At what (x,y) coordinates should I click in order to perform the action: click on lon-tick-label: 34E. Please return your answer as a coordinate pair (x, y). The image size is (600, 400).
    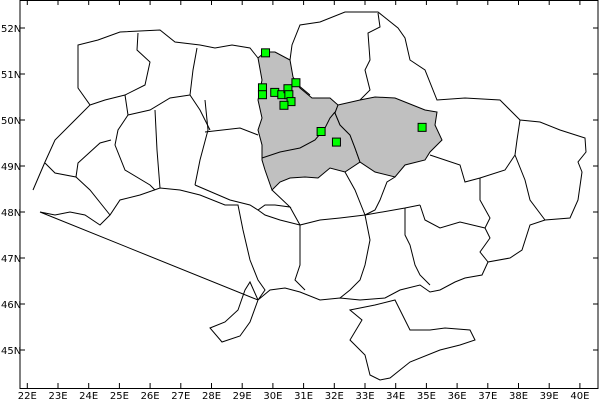
    Looking at the image, I should click on (395, 395).